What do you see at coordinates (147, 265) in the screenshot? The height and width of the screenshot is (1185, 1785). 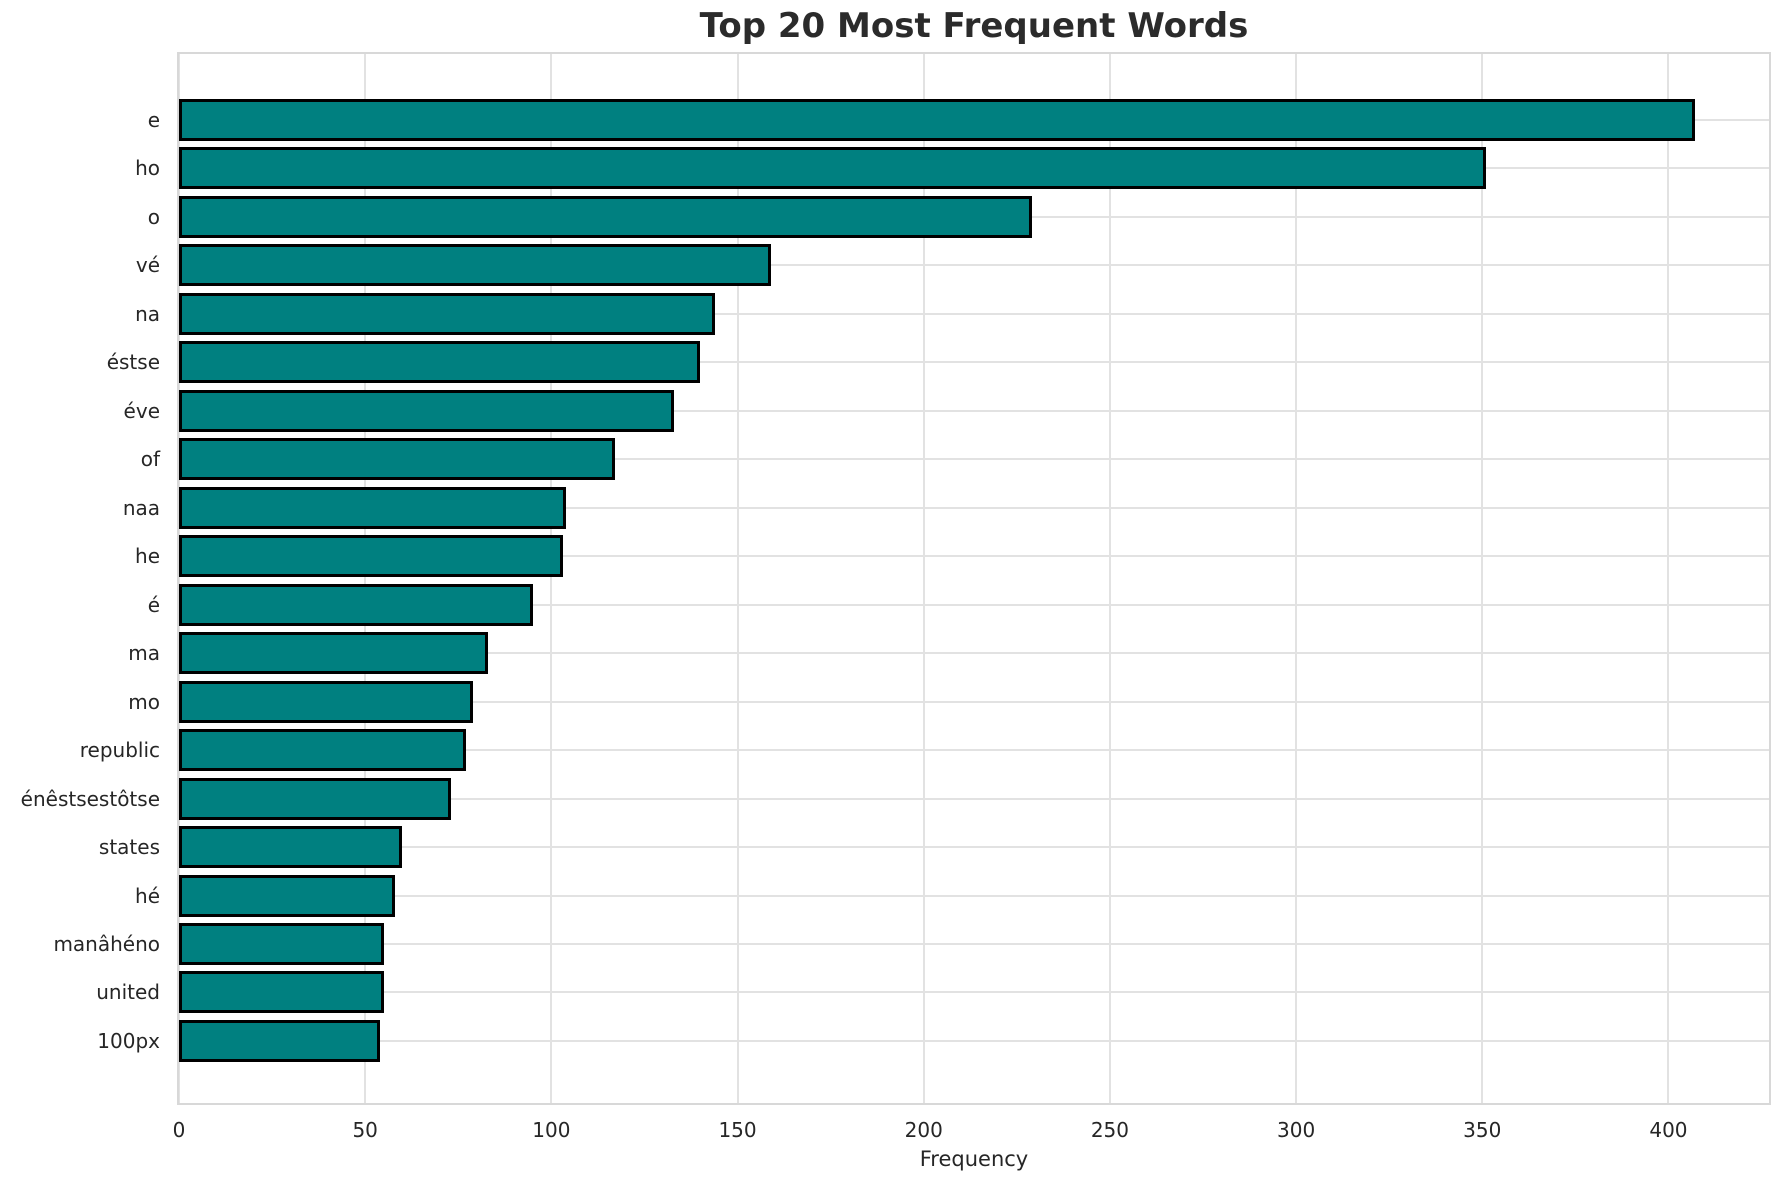 I see `y-tick-label: vé` at bounding box center [147, 265].